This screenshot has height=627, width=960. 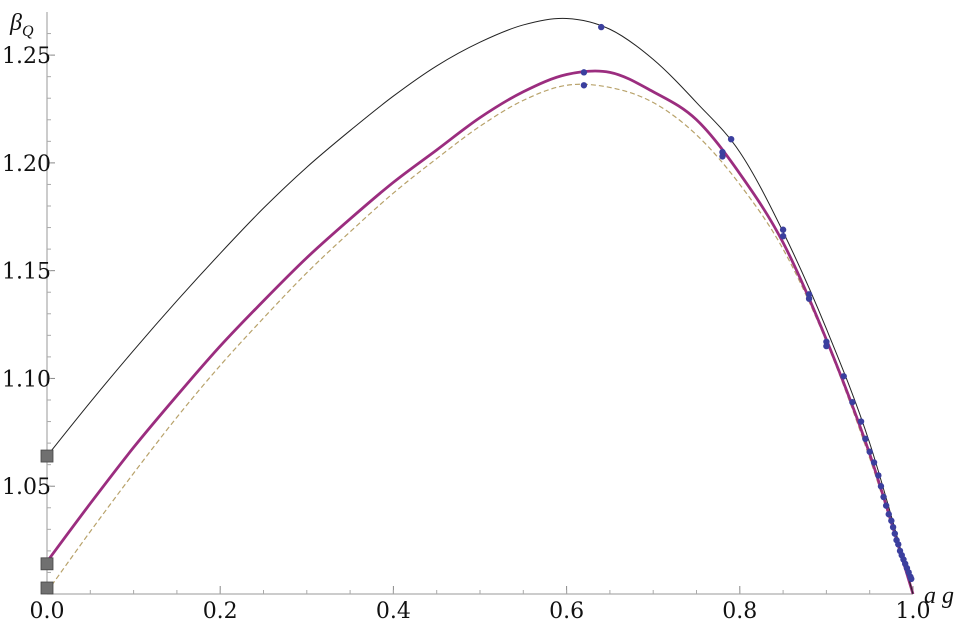 I want to click on axis-squares, so click(x=47, y=522).